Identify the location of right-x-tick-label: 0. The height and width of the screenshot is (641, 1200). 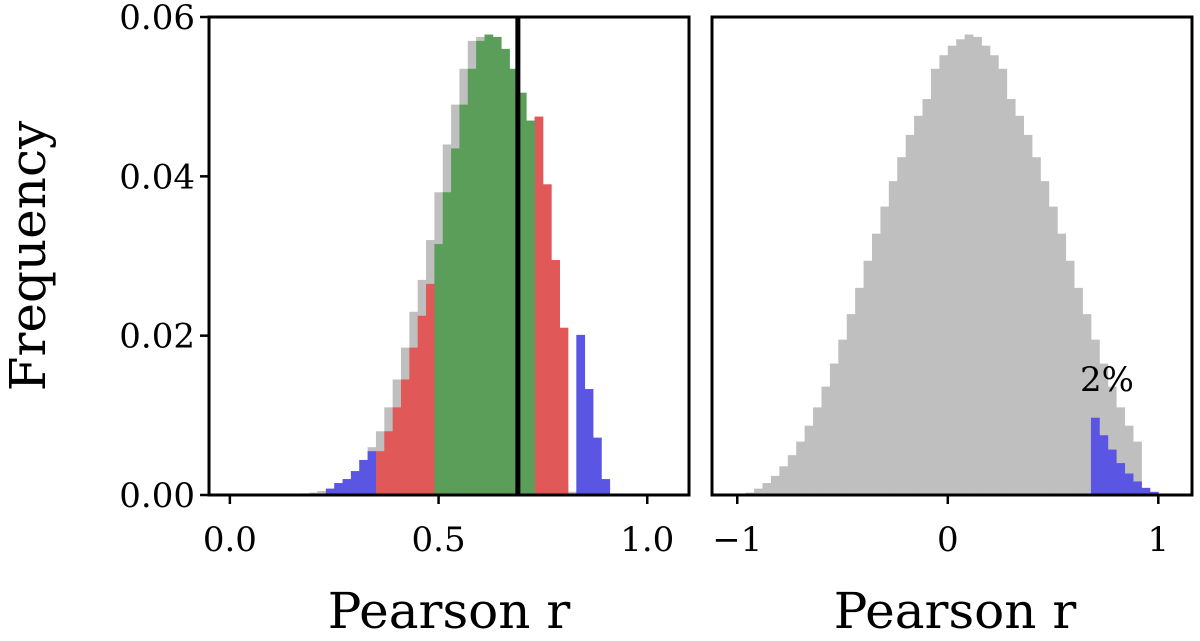
(948, 540).